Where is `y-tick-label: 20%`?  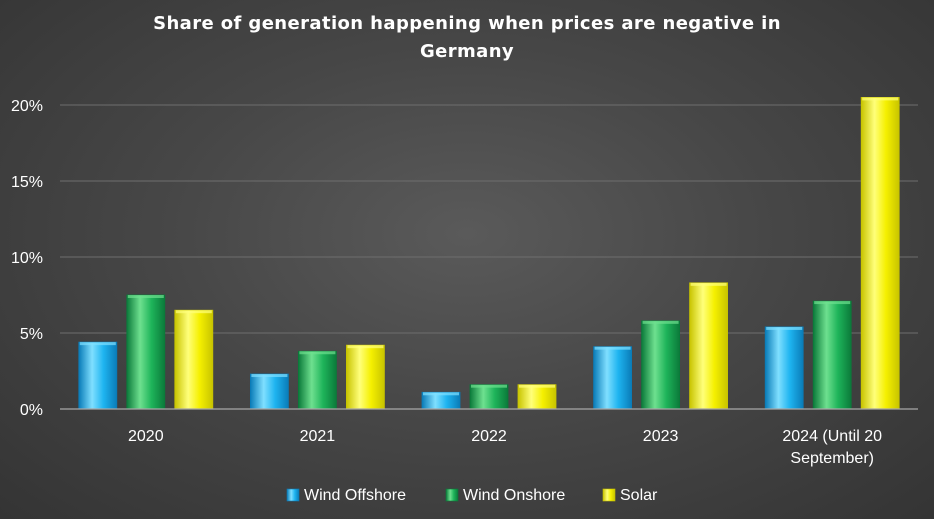 y-tick-label: 20% is located at coordinates (27, 106).